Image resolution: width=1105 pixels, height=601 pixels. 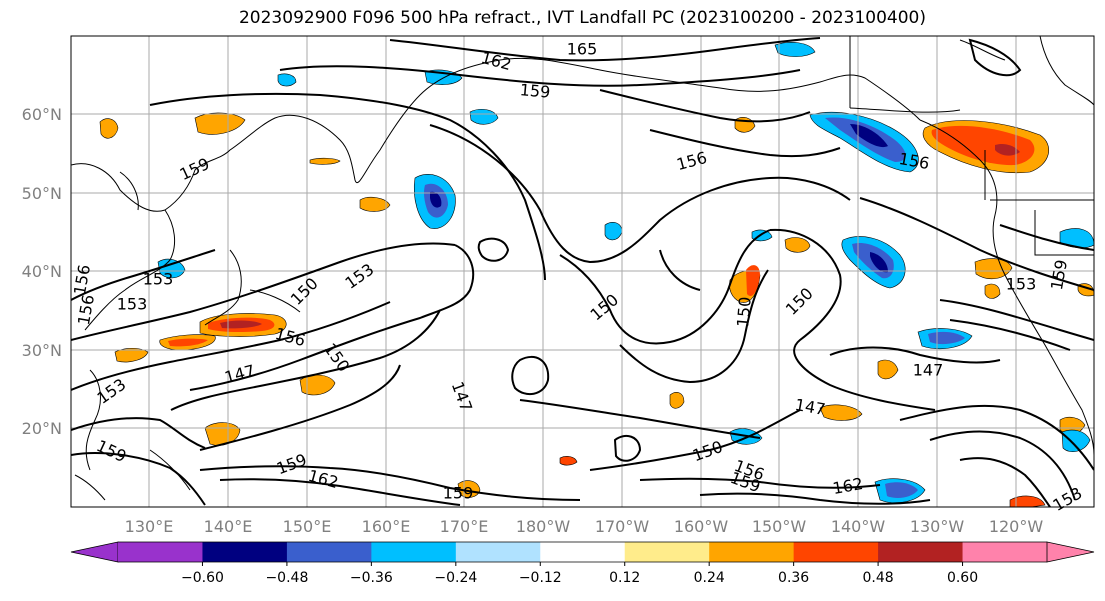 I want to click on lon-label: 170°W, so click(x=622, y=526).